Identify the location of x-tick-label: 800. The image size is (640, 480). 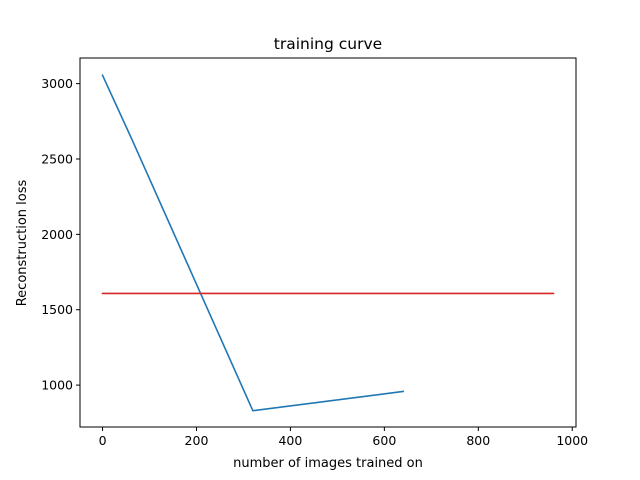
(478, 440).